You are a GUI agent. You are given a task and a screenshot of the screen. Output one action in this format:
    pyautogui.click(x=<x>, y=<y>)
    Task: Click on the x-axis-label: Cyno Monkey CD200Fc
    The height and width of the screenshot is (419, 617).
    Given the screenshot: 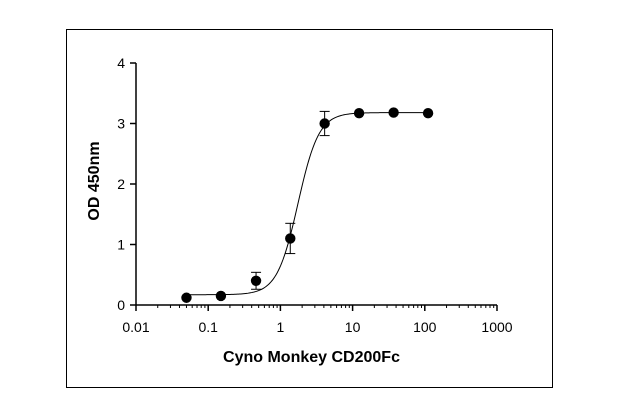 What is the action you would take?
    pyautogui.click(x=311, y=357)
    